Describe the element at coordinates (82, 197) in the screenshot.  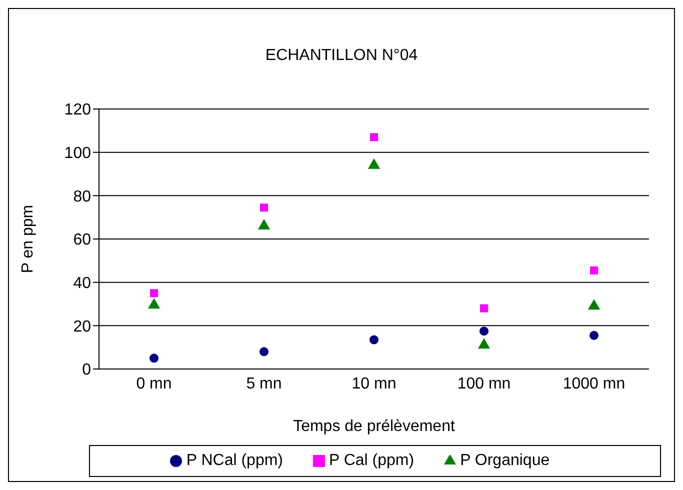
I see `y-tick-label: 80` at that location.